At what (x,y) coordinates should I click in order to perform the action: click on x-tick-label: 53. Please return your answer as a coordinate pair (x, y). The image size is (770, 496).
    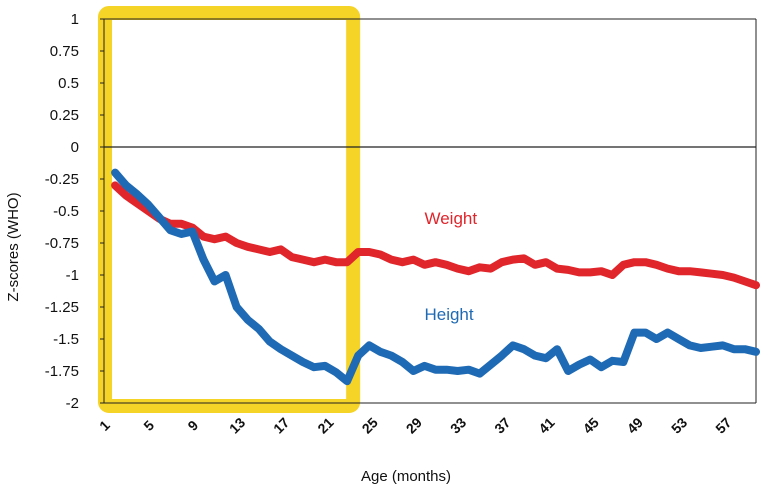
    Looking at the image, I should click on (679, 425).